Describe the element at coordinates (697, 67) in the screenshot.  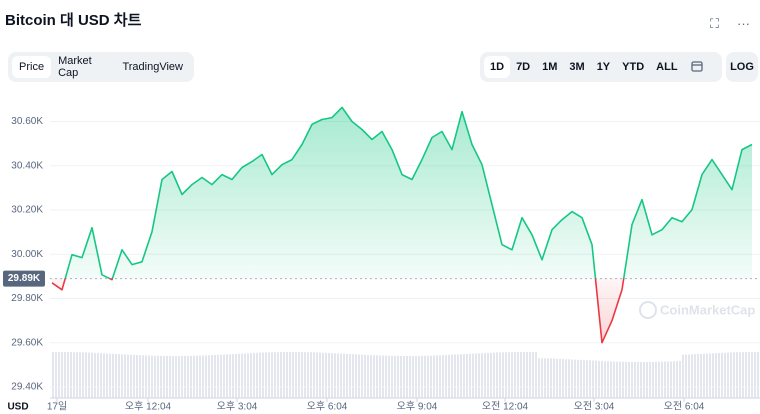
I see `calendar-button` at that location.